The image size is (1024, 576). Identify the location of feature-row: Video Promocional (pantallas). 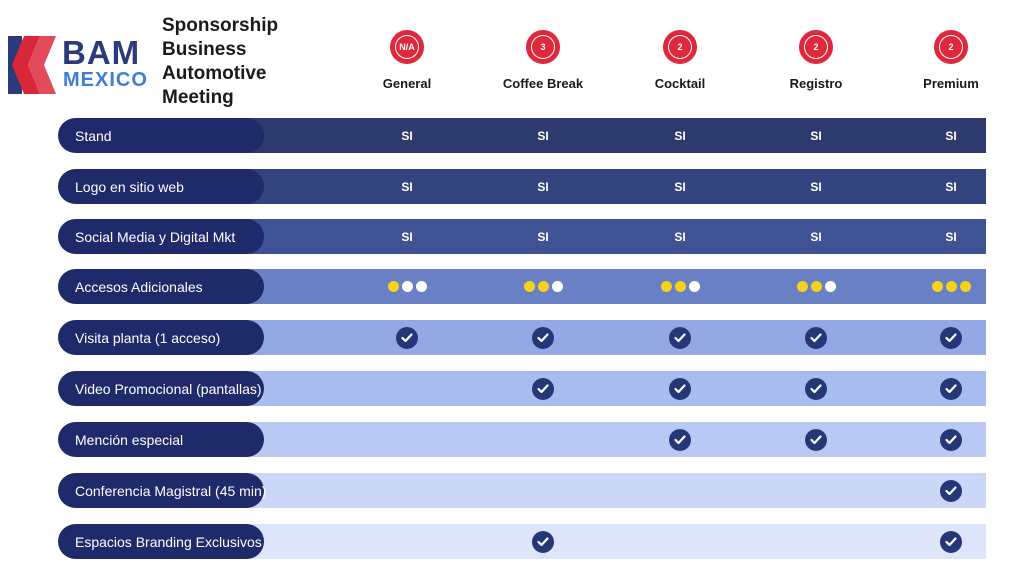
(522, 388).